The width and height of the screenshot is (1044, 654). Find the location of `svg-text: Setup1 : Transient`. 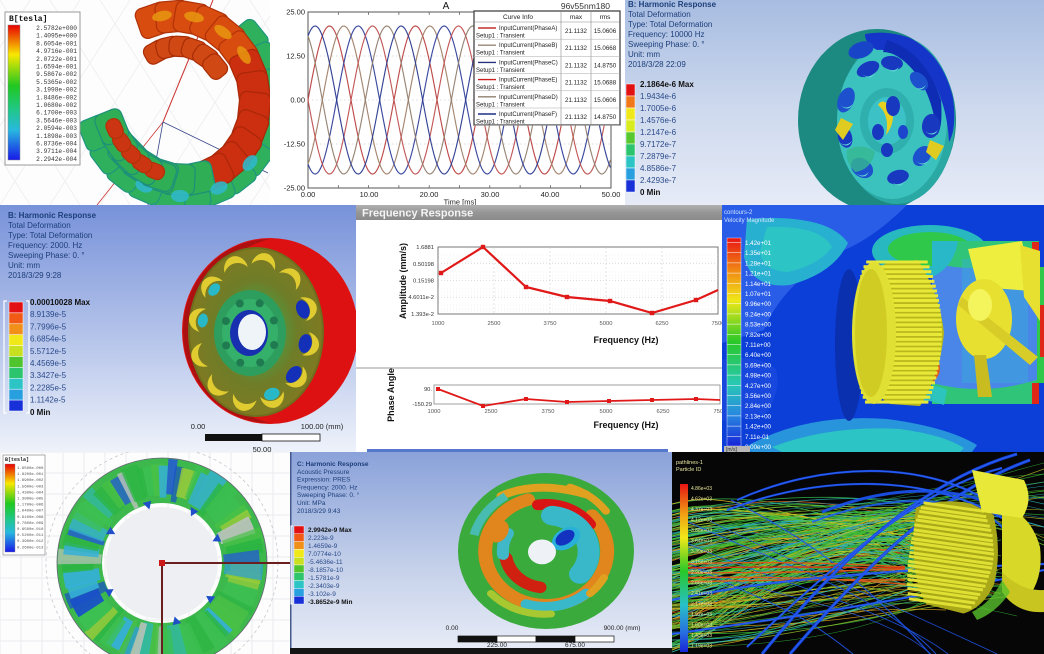

svg-text: Setup1 : Transient is located at coordinates (500, 71).